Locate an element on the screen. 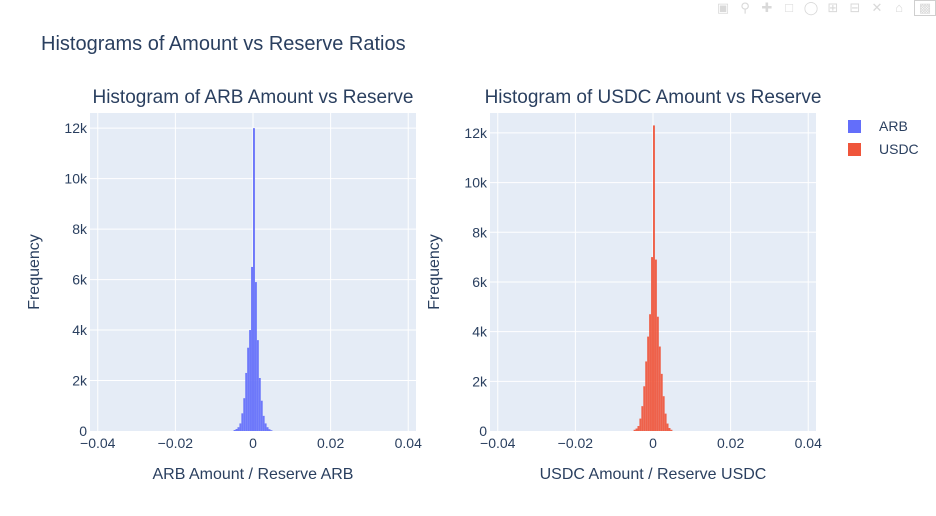 This screenshot has width=936, height=516. figure-title: Histograms of Amount vs Reserve Ratios is located at coordinates (223, 44).